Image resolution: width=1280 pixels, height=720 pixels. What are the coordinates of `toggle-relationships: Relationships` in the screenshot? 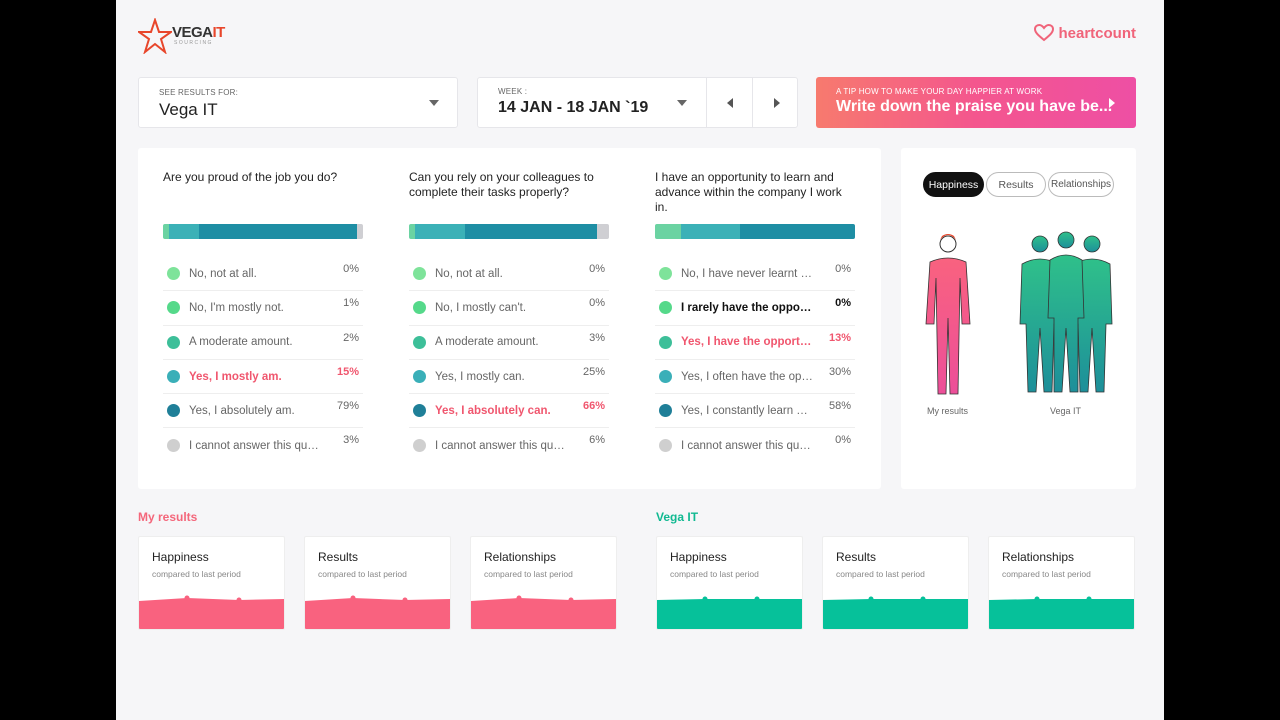 It's located at (1081, 184).